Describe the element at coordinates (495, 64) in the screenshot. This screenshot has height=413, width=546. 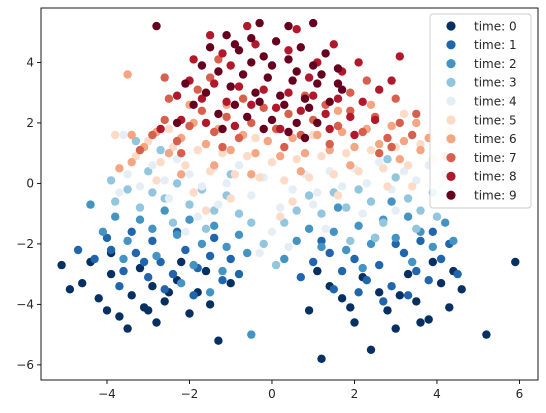
I see `legend-label-2: time: 2` at that location.